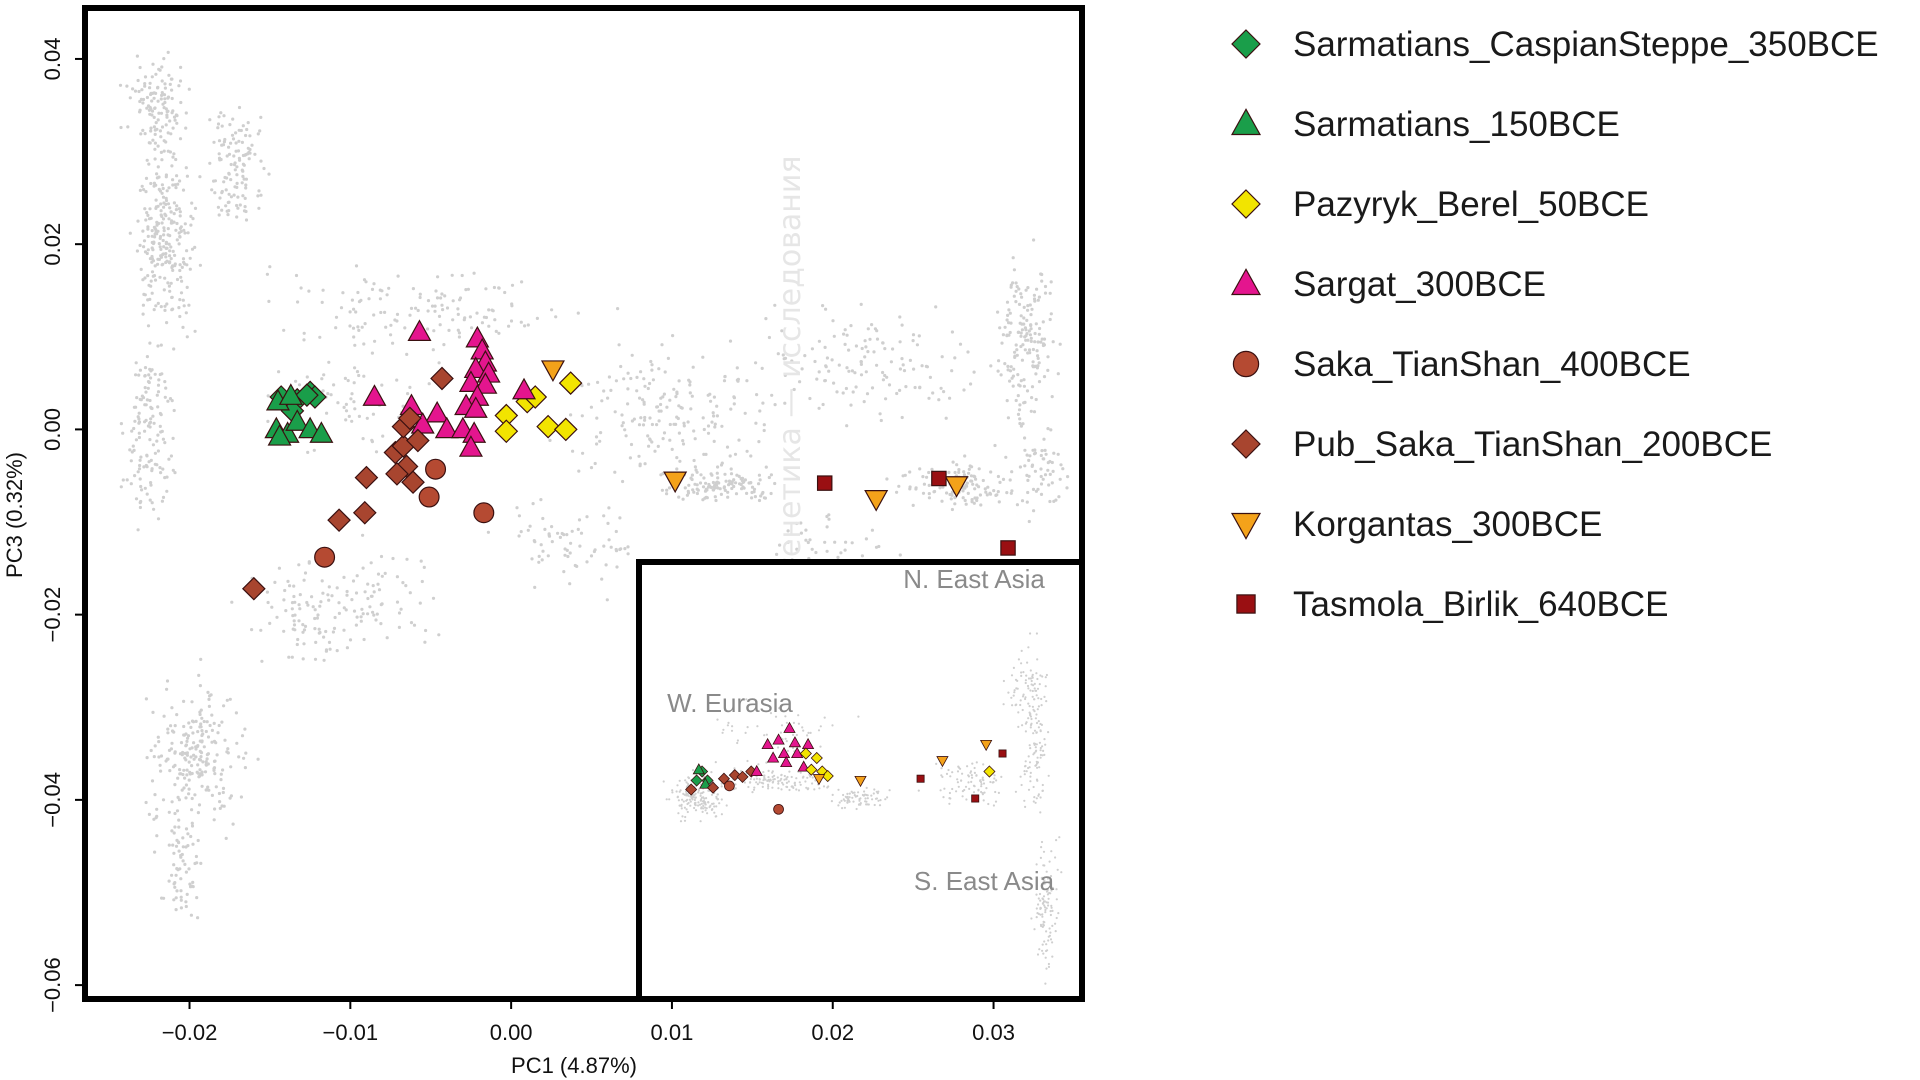  I want to click on inset-data-point, so click(786, 761).